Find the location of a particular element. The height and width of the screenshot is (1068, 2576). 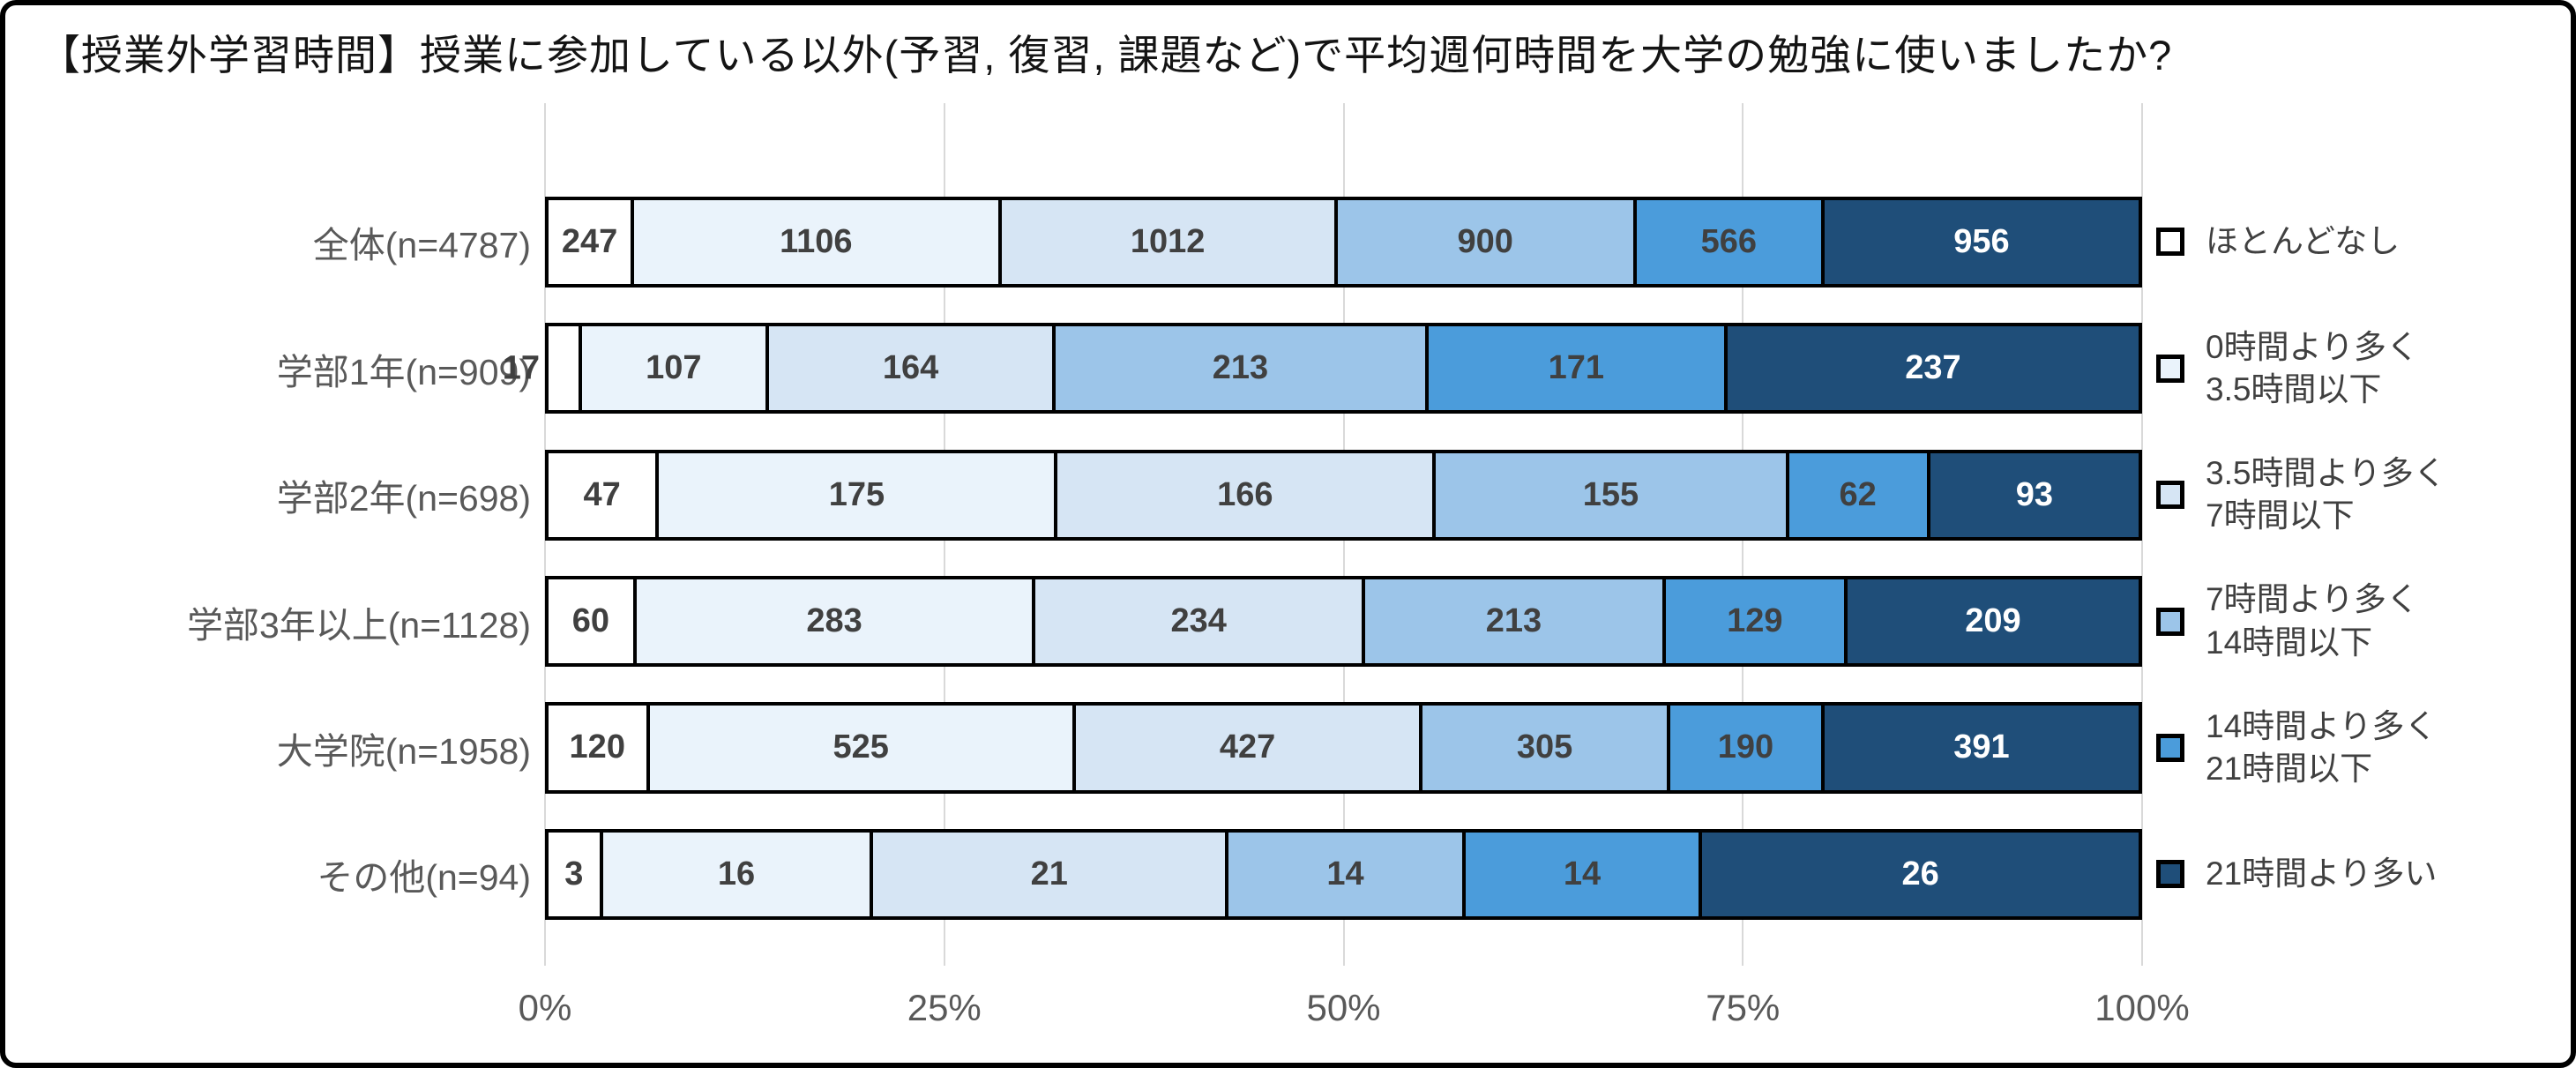

segment-value: 283 is located at coordinates (834, 621).